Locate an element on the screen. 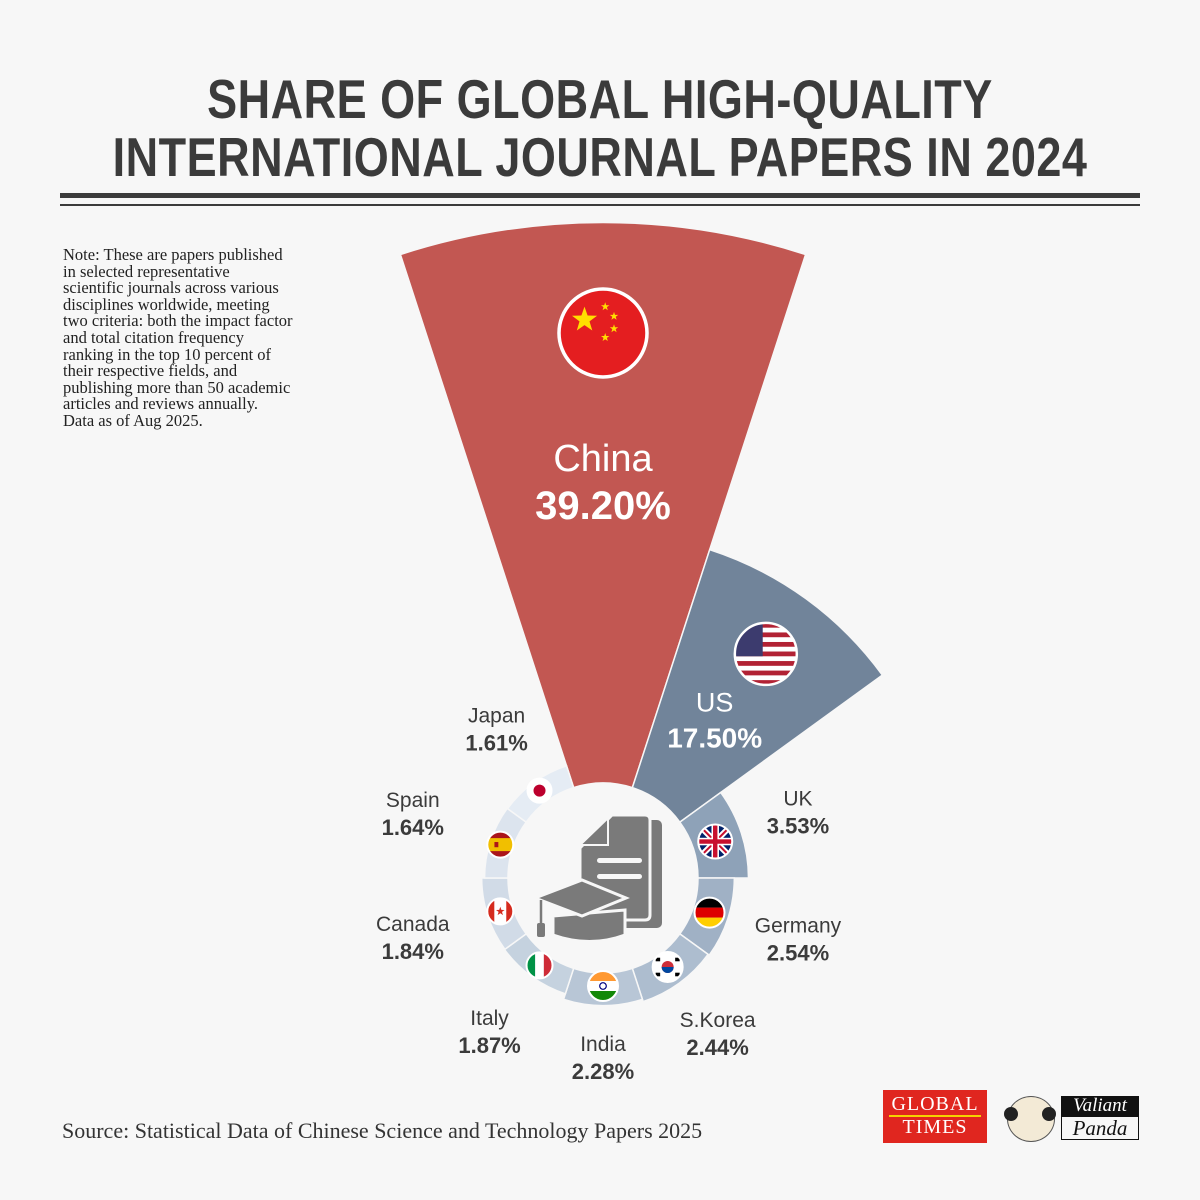 The width and height of the screenshot is (1200, 1200). flag-es-icon is located at coordinates (500, 844).